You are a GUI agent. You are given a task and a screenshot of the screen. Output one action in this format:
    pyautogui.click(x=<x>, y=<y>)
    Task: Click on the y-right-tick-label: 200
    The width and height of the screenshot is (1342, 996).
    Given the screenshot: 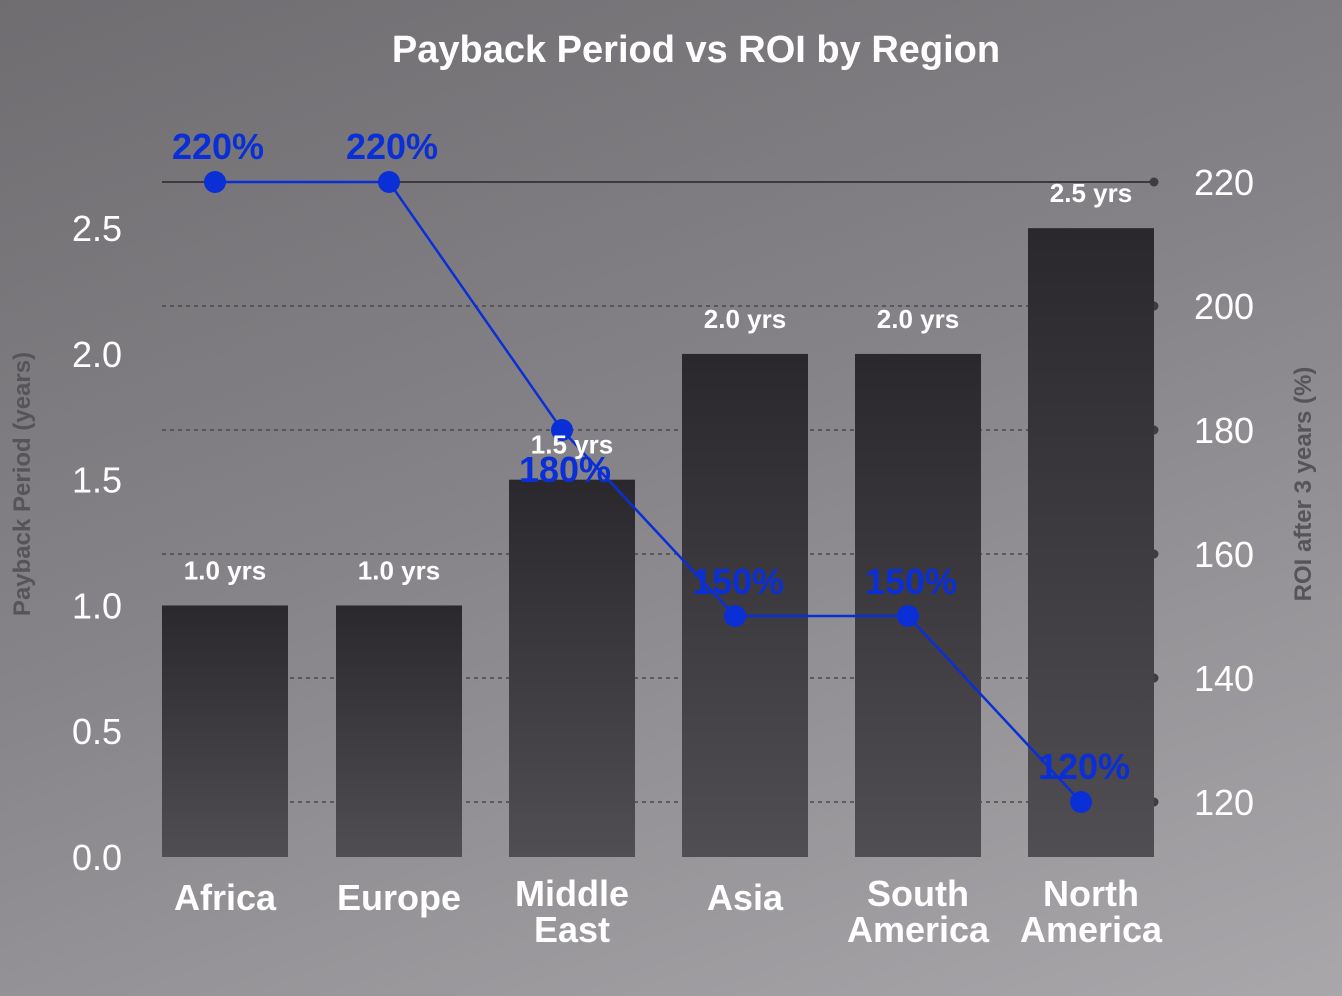 What is the action you would take?
    pyautogui.click(x=1224, y=306)
    